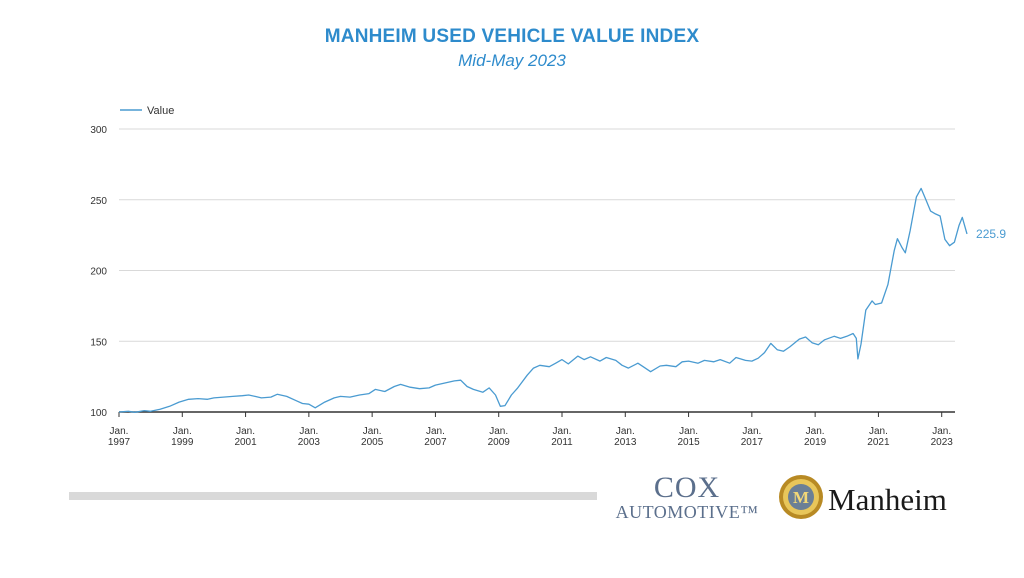  I want to click on series-end-label: 225.9, so click(991, 234).